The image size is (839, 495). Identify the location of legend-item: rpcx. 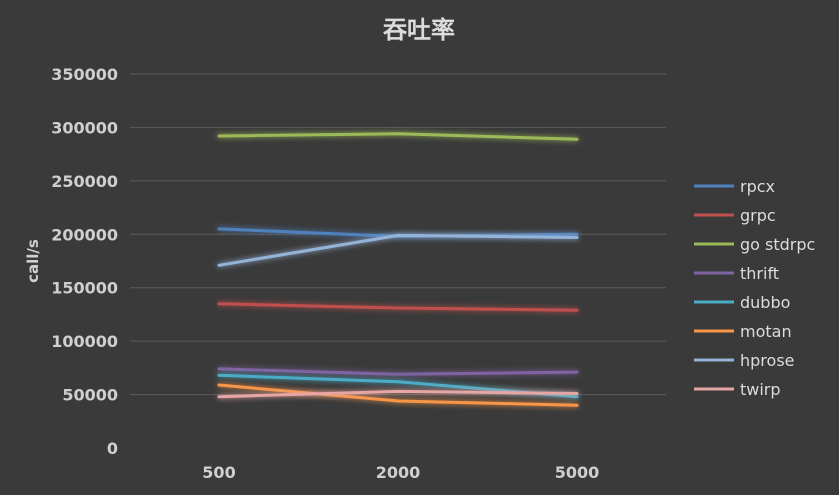
(734, 186).